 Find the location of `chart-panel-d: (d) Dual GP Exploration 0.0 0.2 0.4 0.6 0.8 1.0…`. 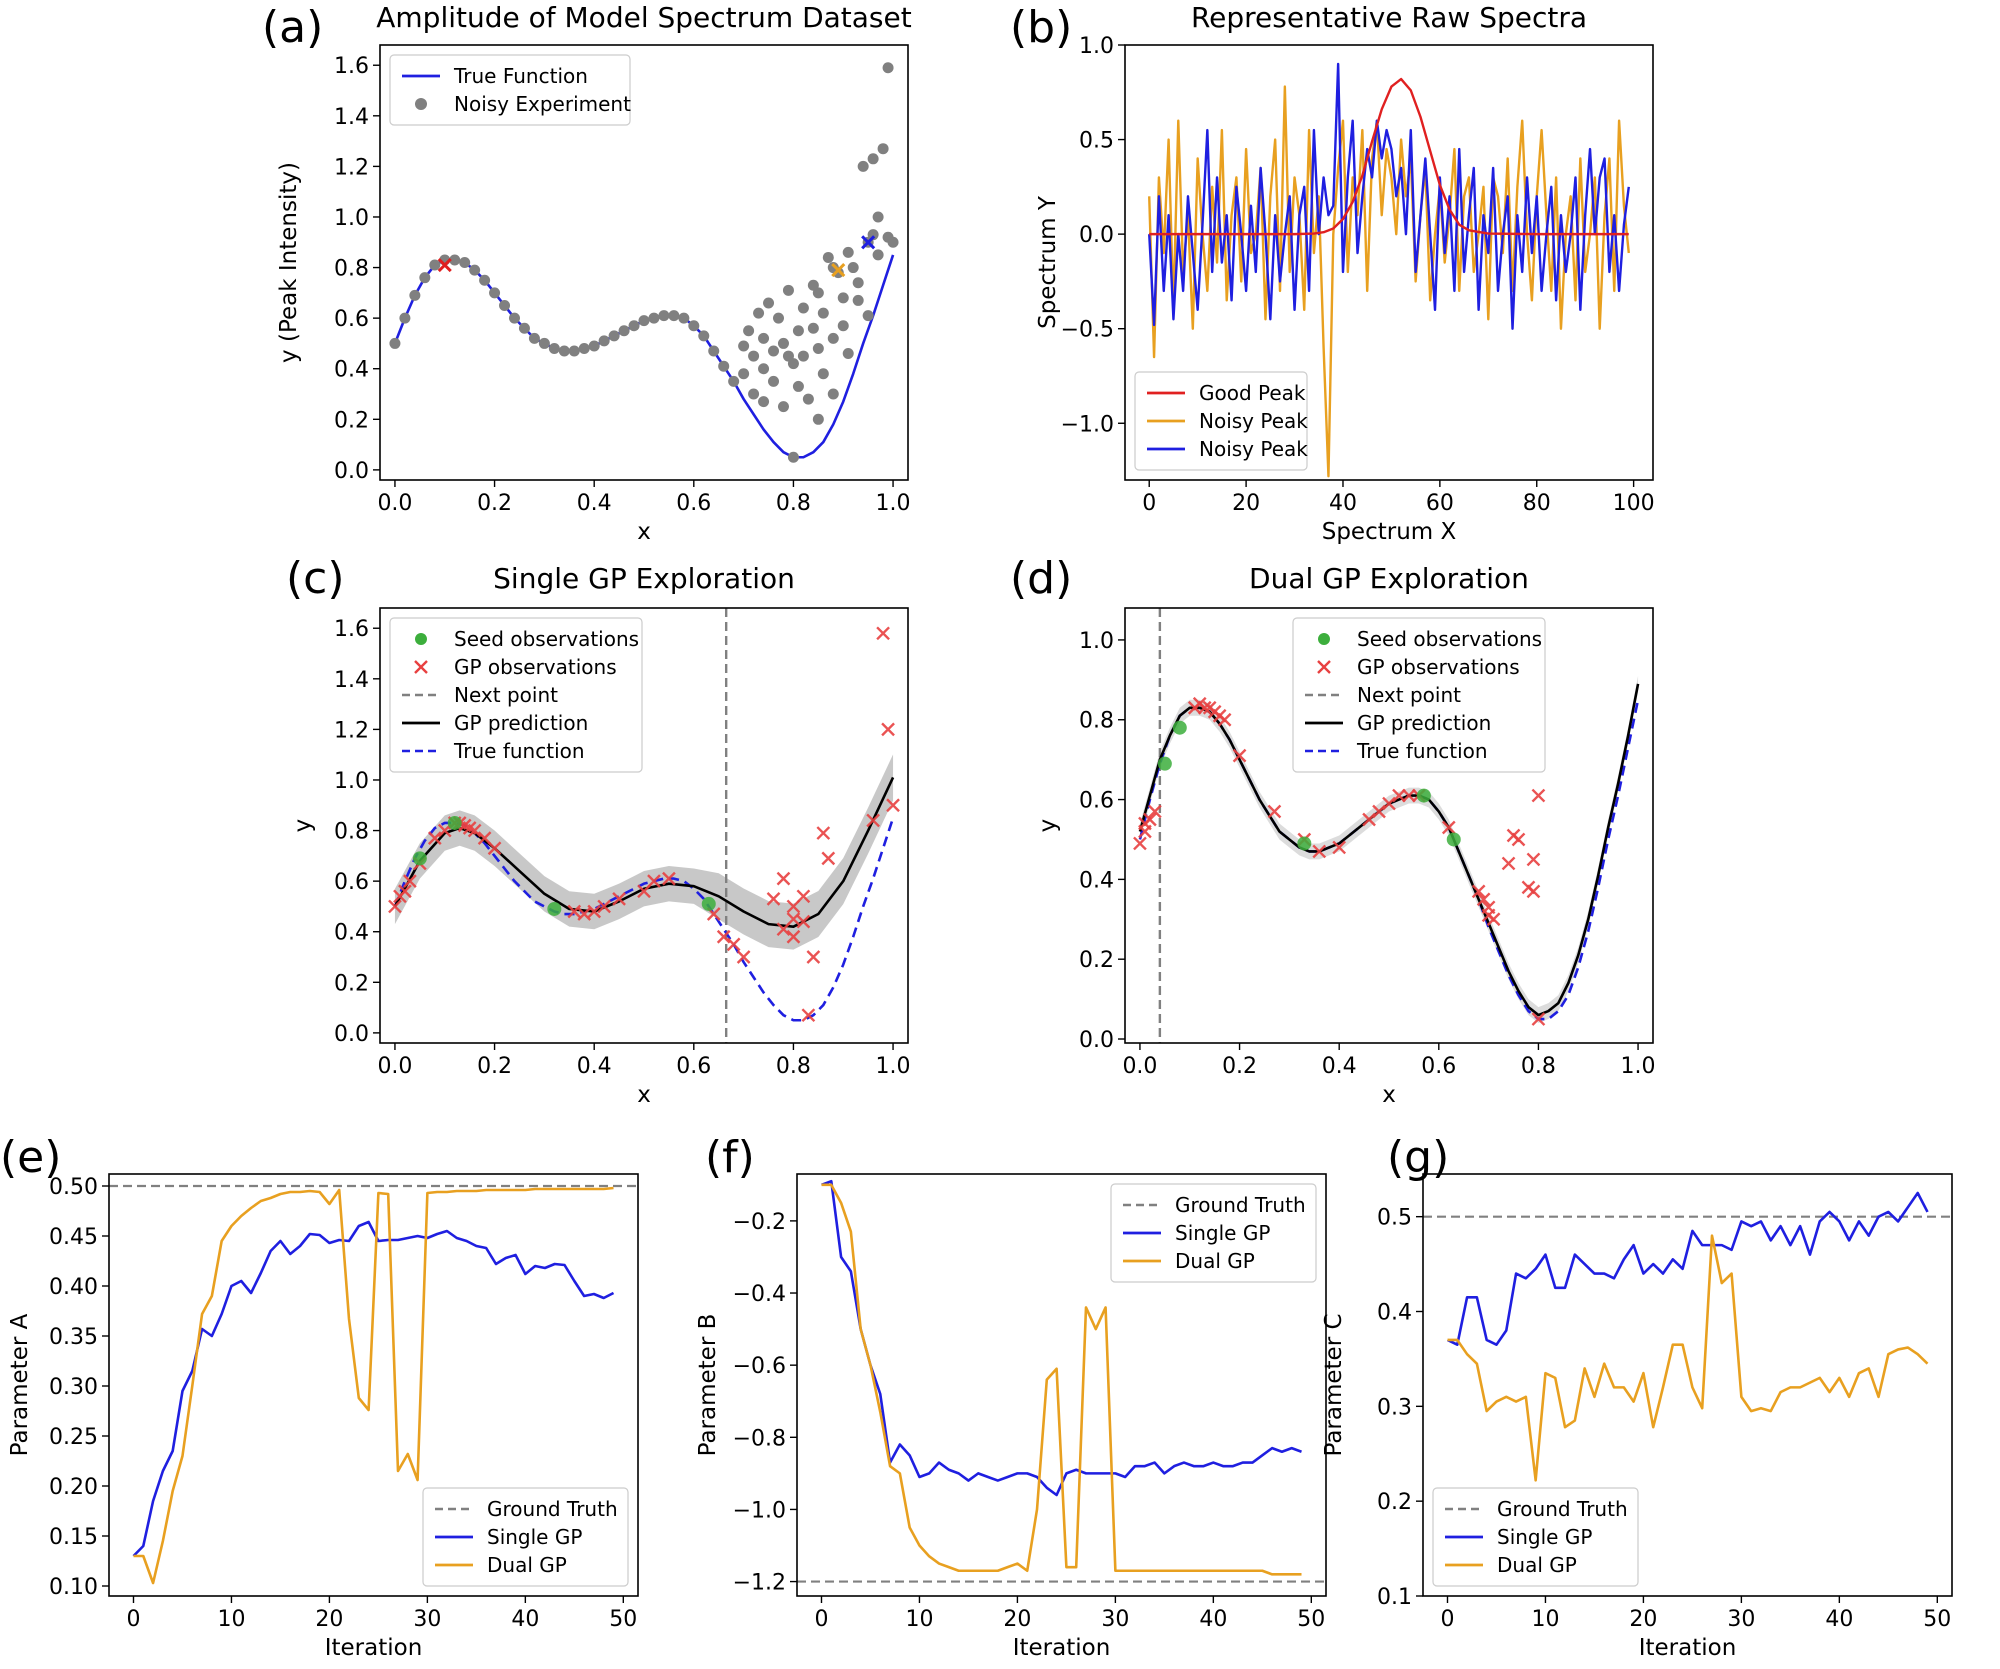

chart-panel-d: (d) Dual GP Exploration 0.0 0.2 0.4 0.6 0.8 1.0… is located at coordinates (1333, 830).